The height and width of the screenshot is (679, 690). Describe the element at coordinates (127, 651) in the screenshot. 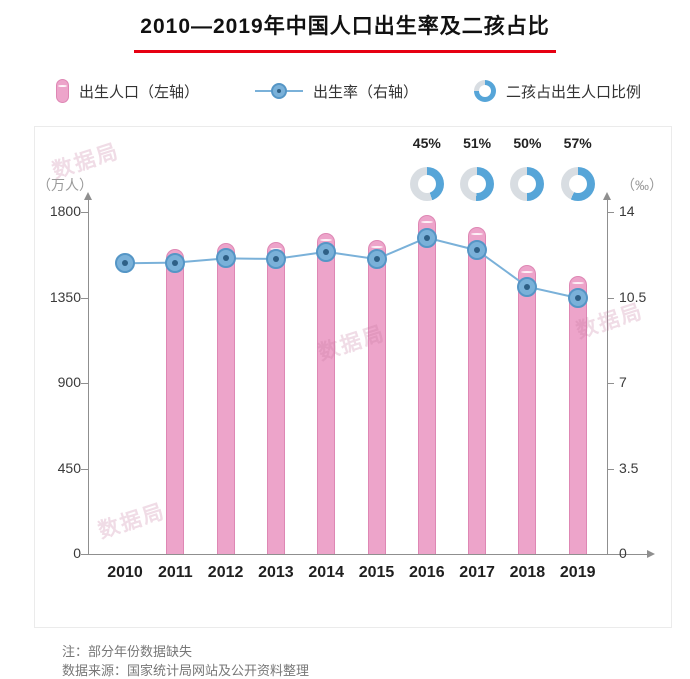

I see `footnote-missing-data: 注：部分年份数据缺失` at that location.